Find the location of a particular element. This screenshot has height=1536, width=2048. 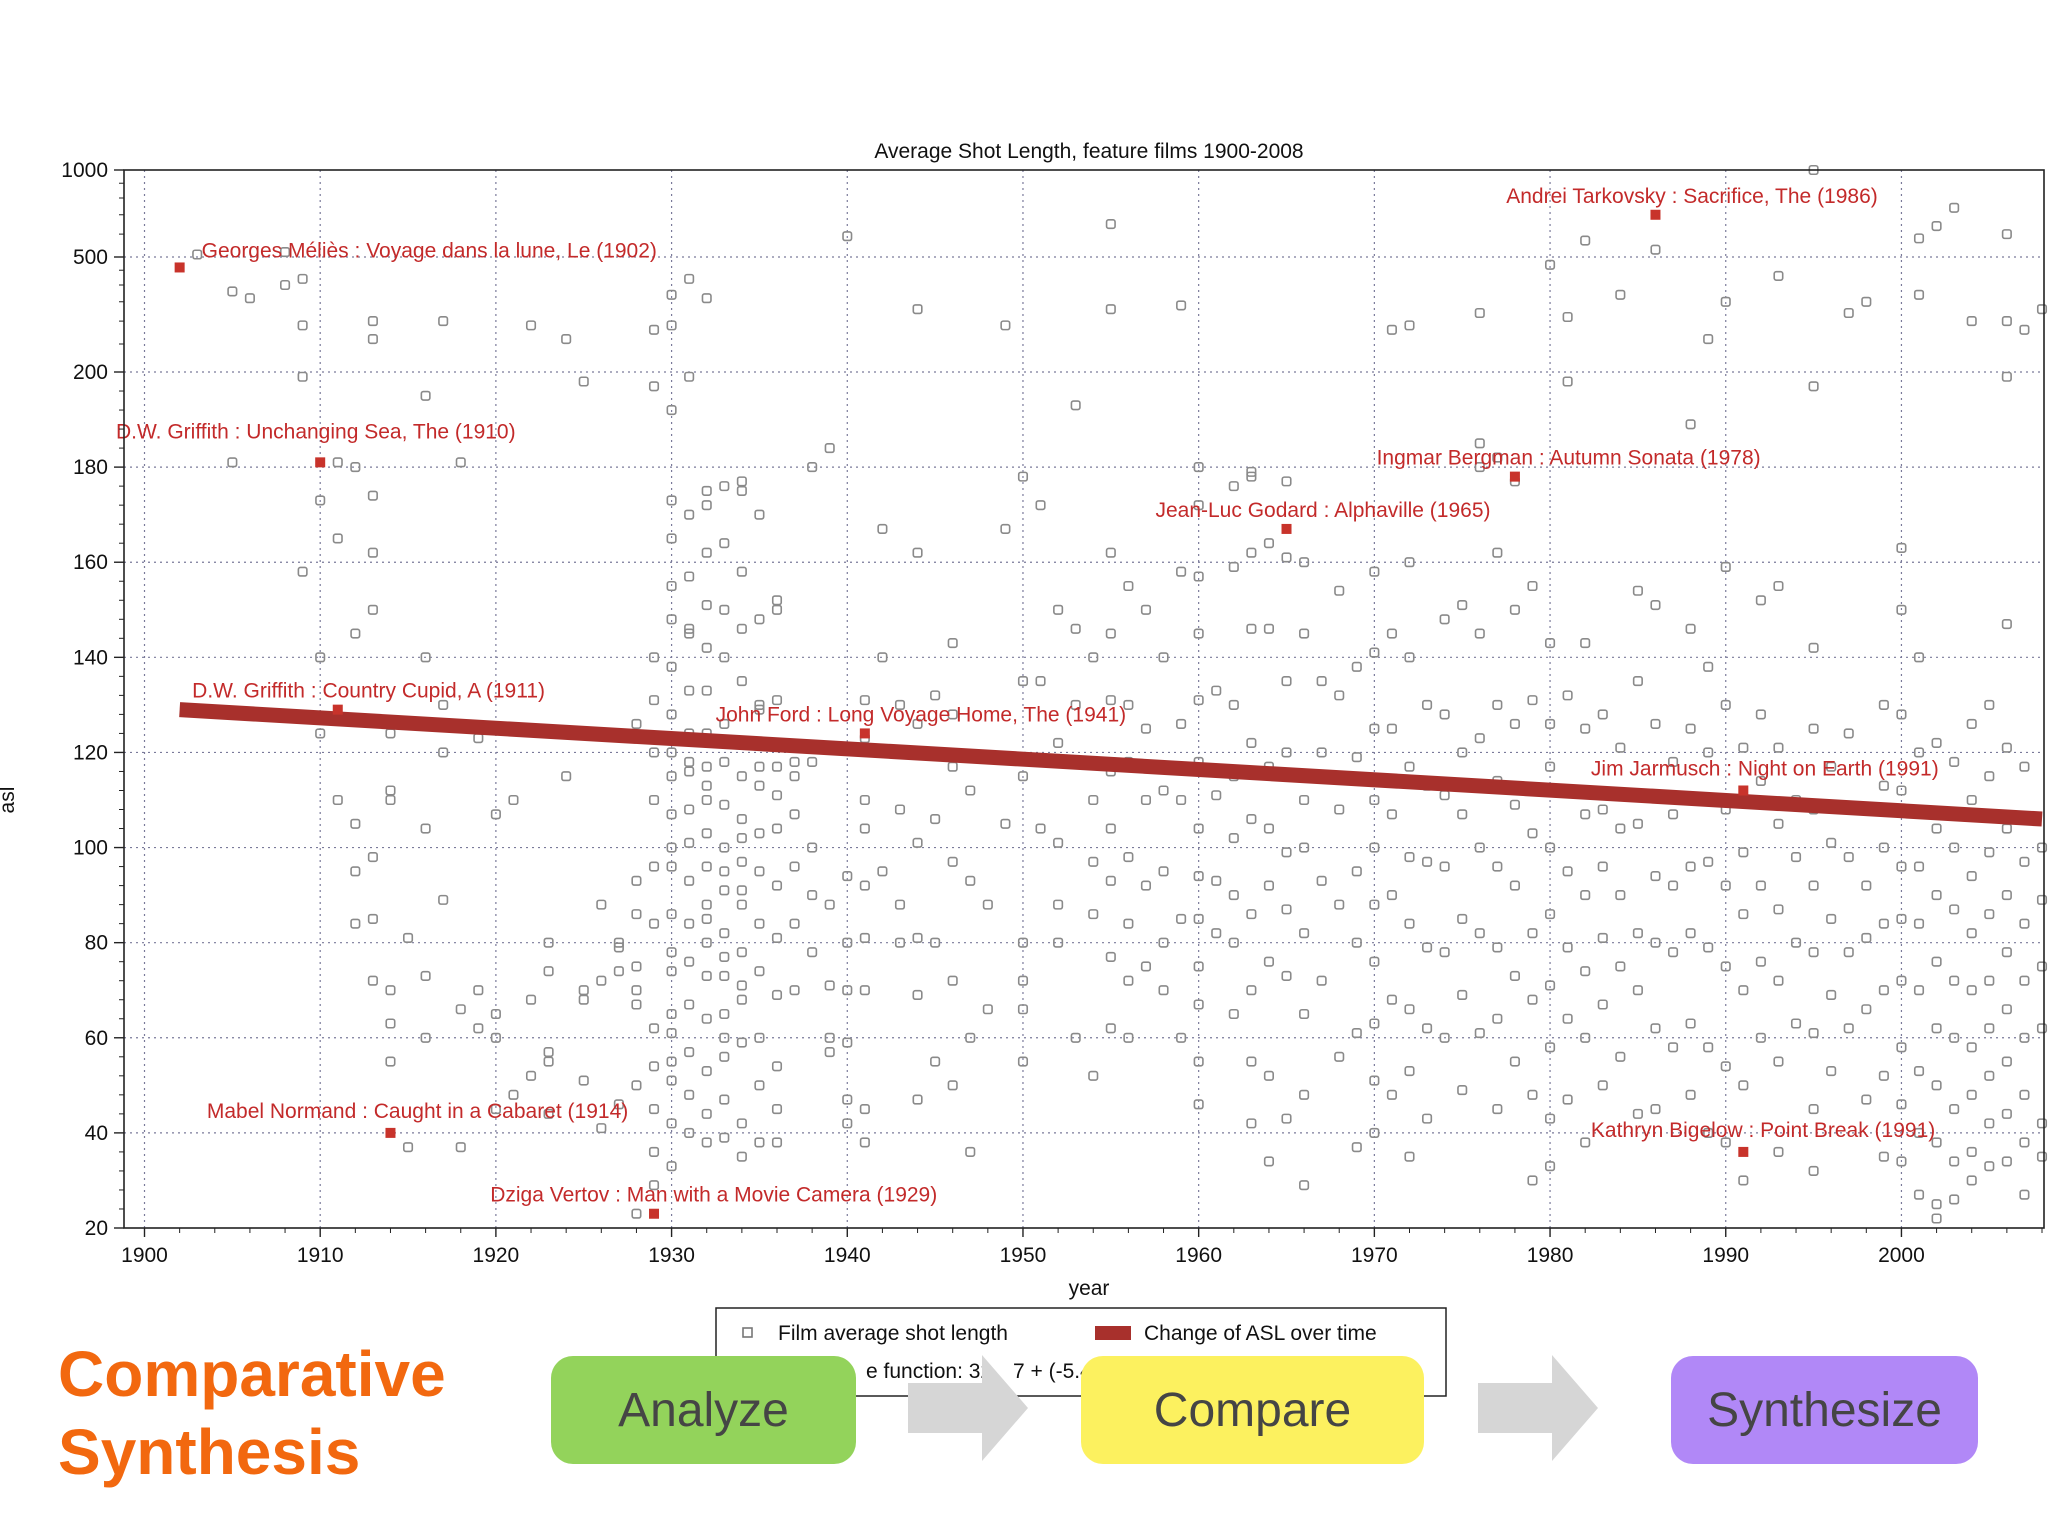

x-tick-label: 1910 is located at coordinates (320, 1255).